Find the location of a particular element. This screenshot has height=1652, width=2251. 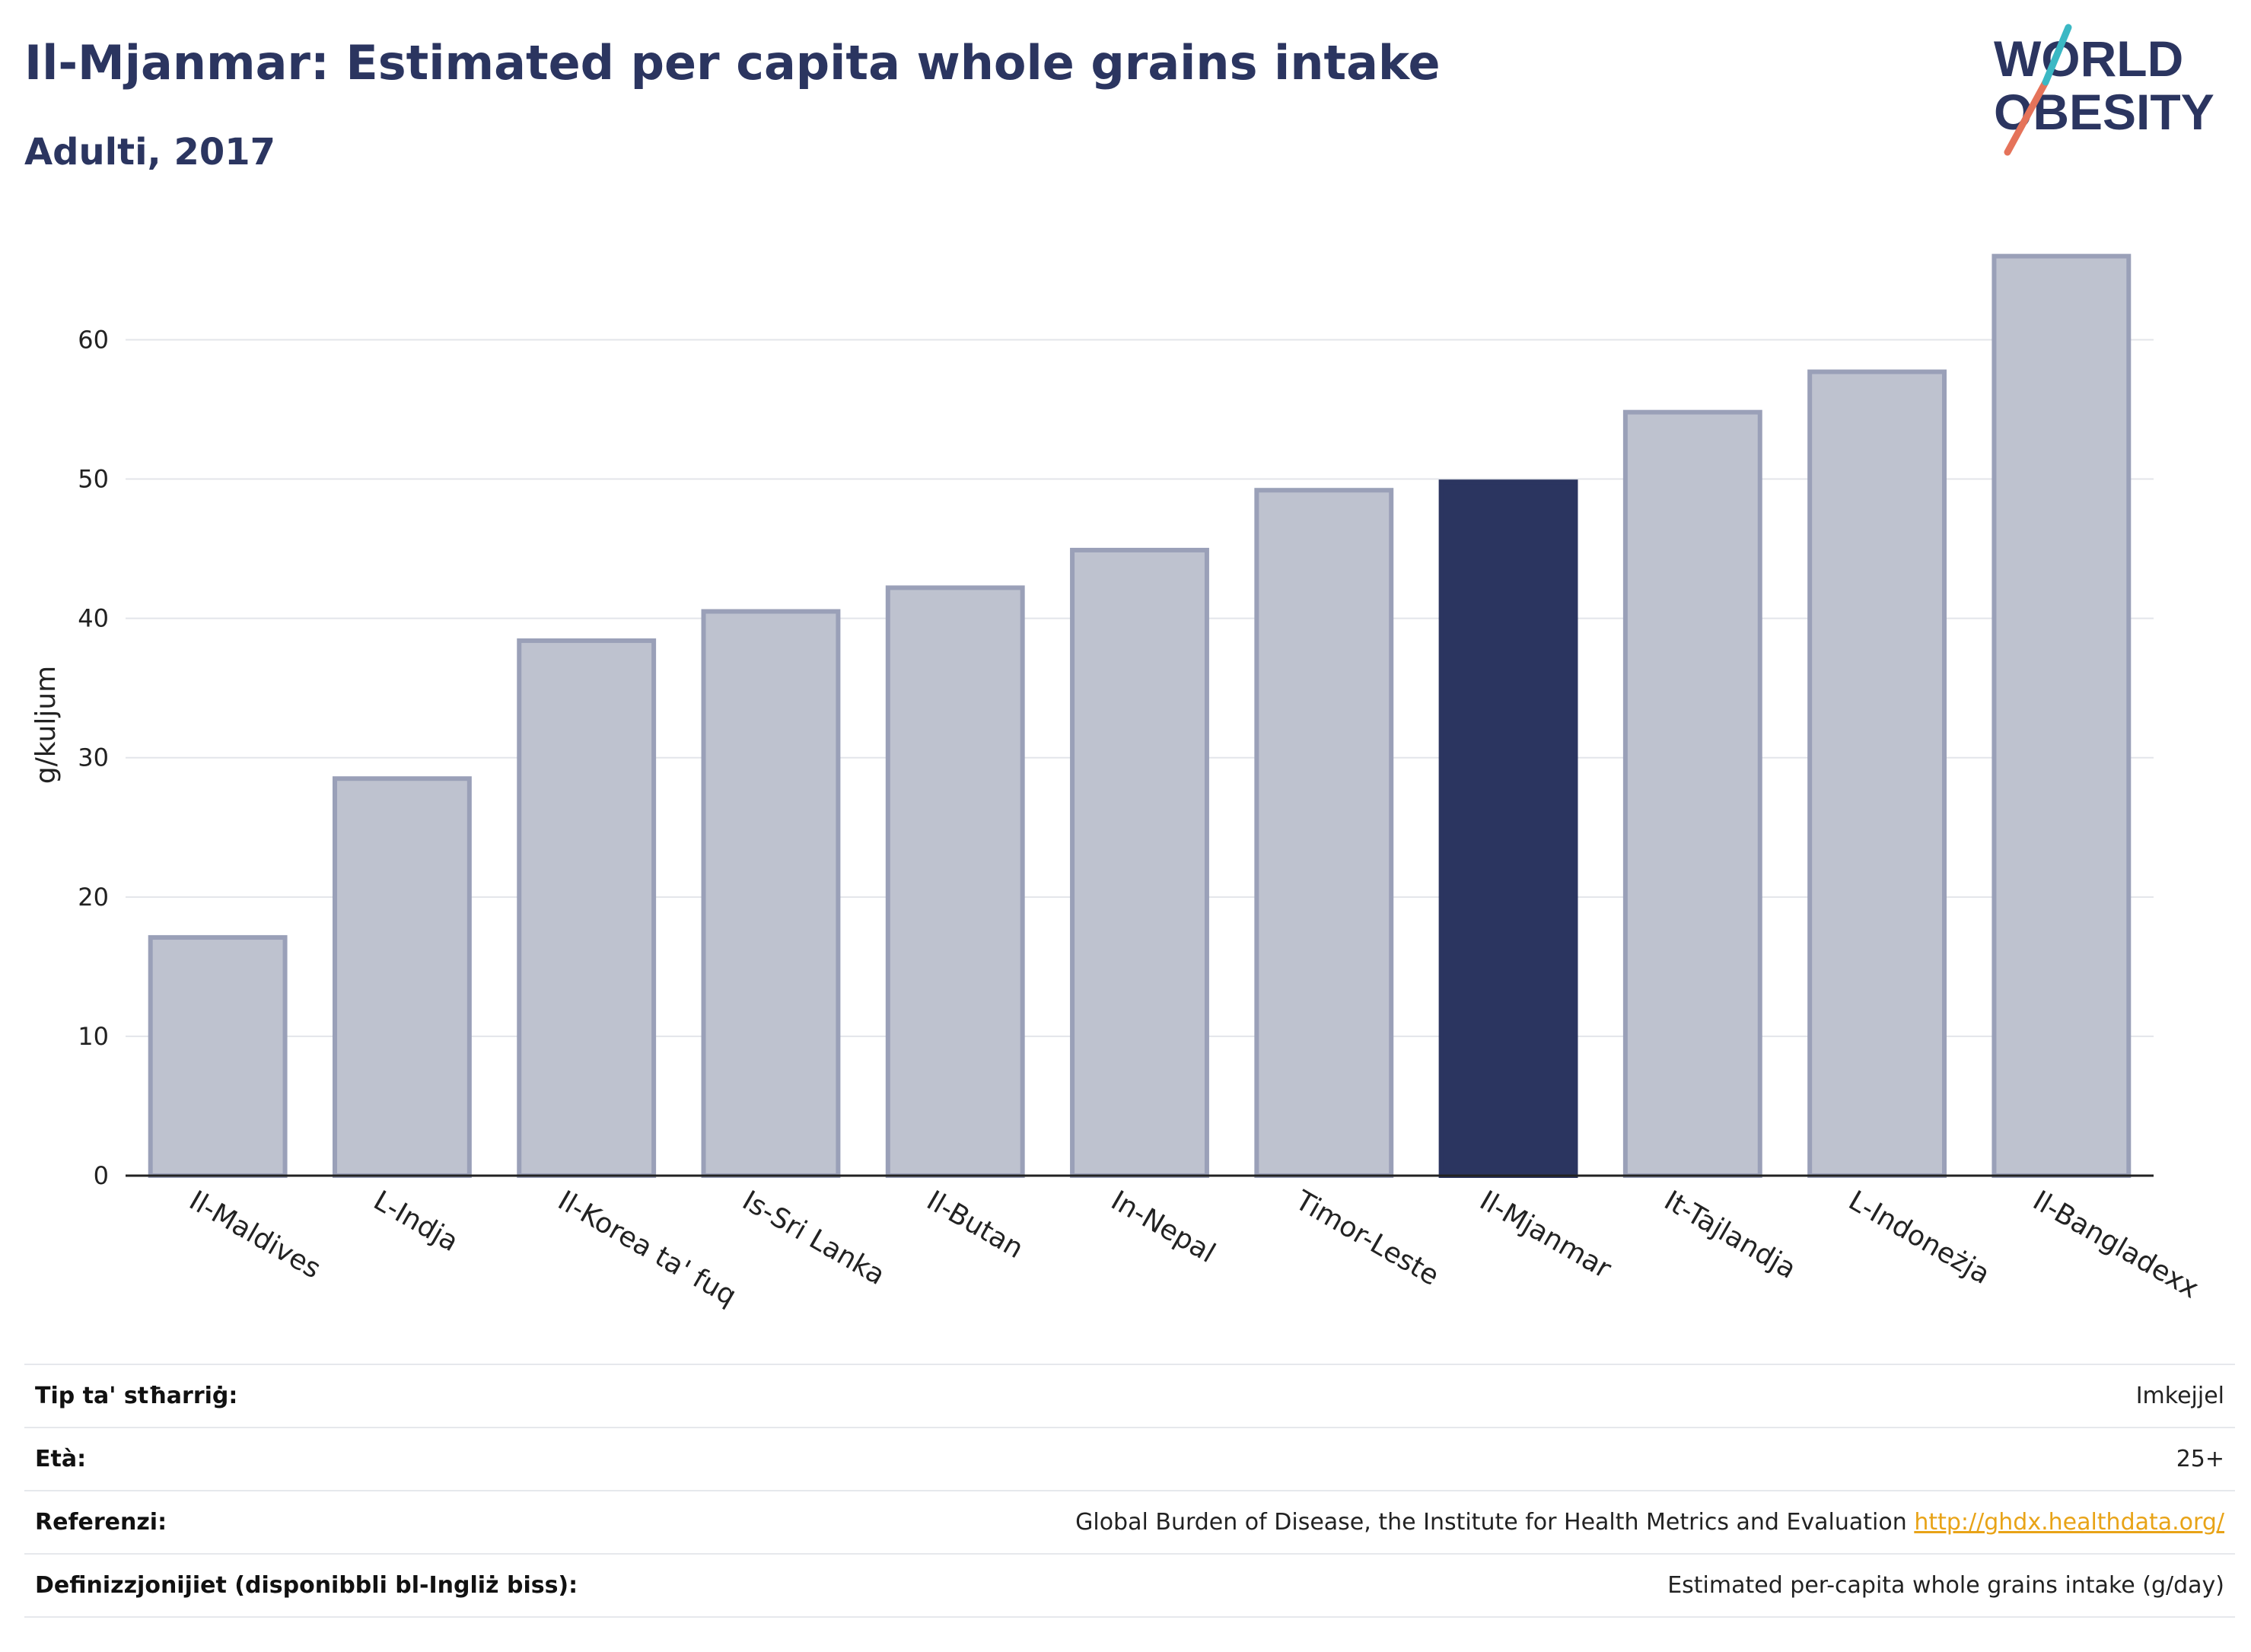

x-tick-label: Is-Sri Lanka is located at coordinates (813, 1238).